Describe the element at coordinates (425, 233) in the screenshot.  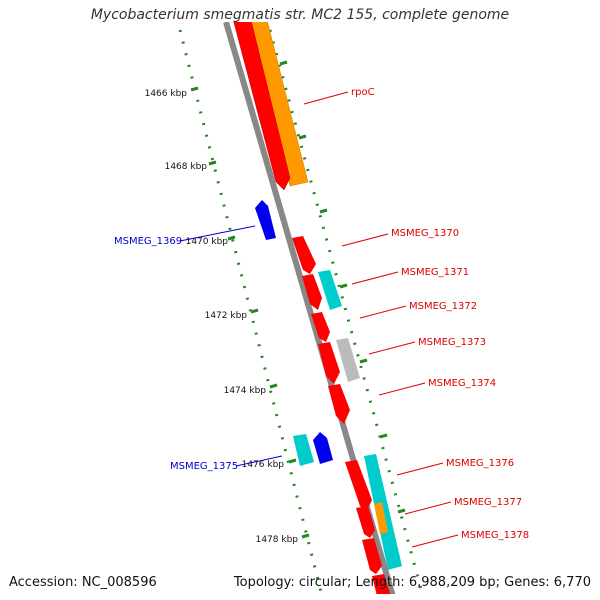
I see `label-msmeg-1370: MSMEG_1370` at that location.